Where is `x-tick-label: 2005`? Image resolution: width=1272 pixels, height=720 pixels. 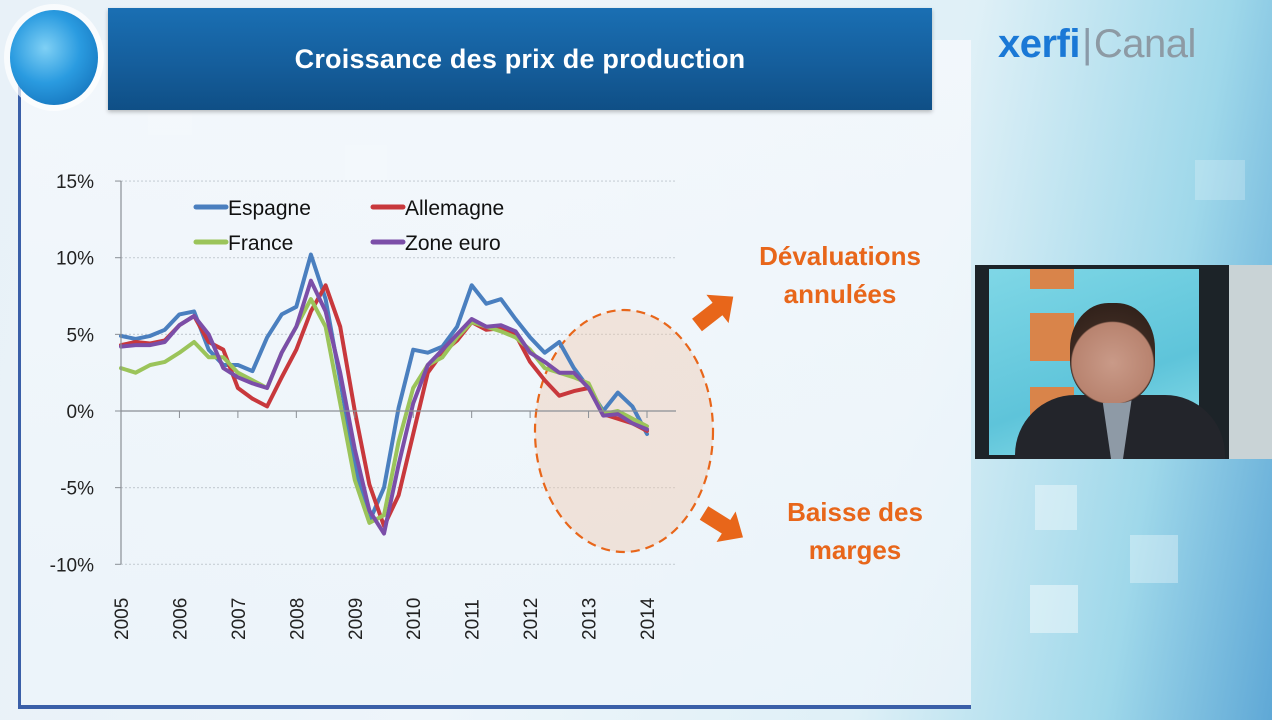 x-tick-label: 2005 is located at coordinates (122, 619).